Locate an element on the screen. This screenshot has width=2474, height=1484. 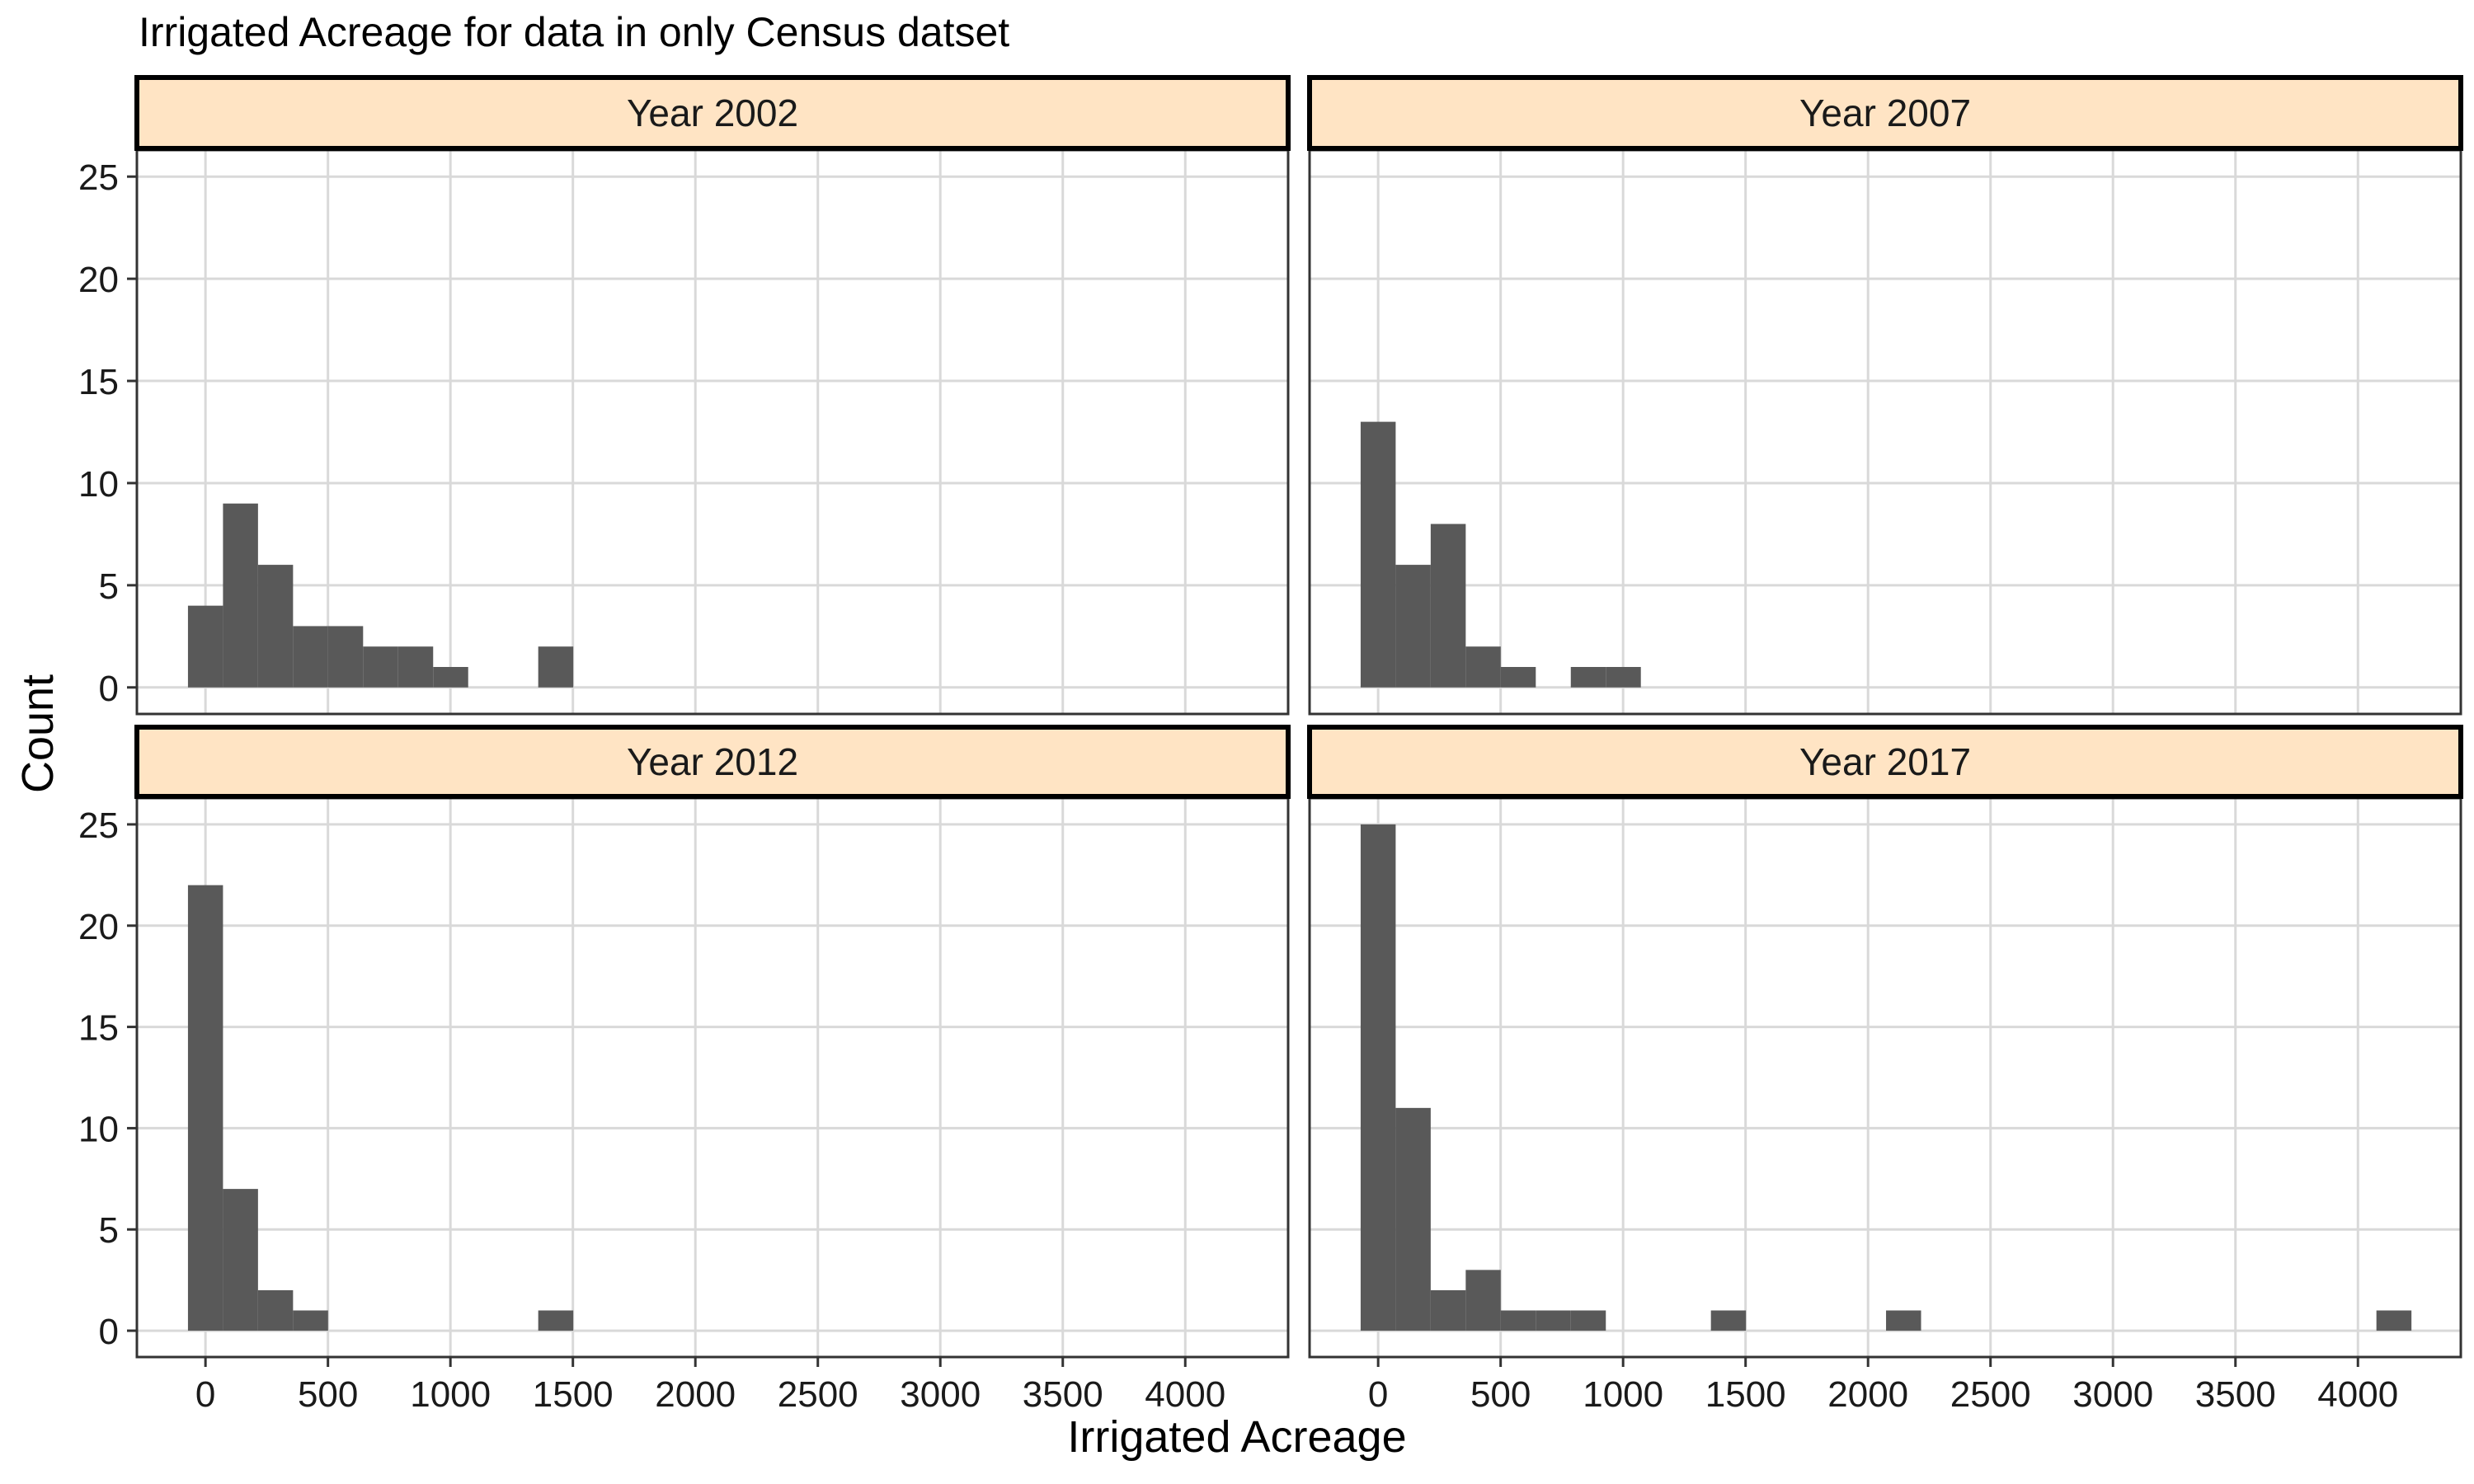
x-axis-title: Irrigated Acreage is located at coordinates (1237, 1437).